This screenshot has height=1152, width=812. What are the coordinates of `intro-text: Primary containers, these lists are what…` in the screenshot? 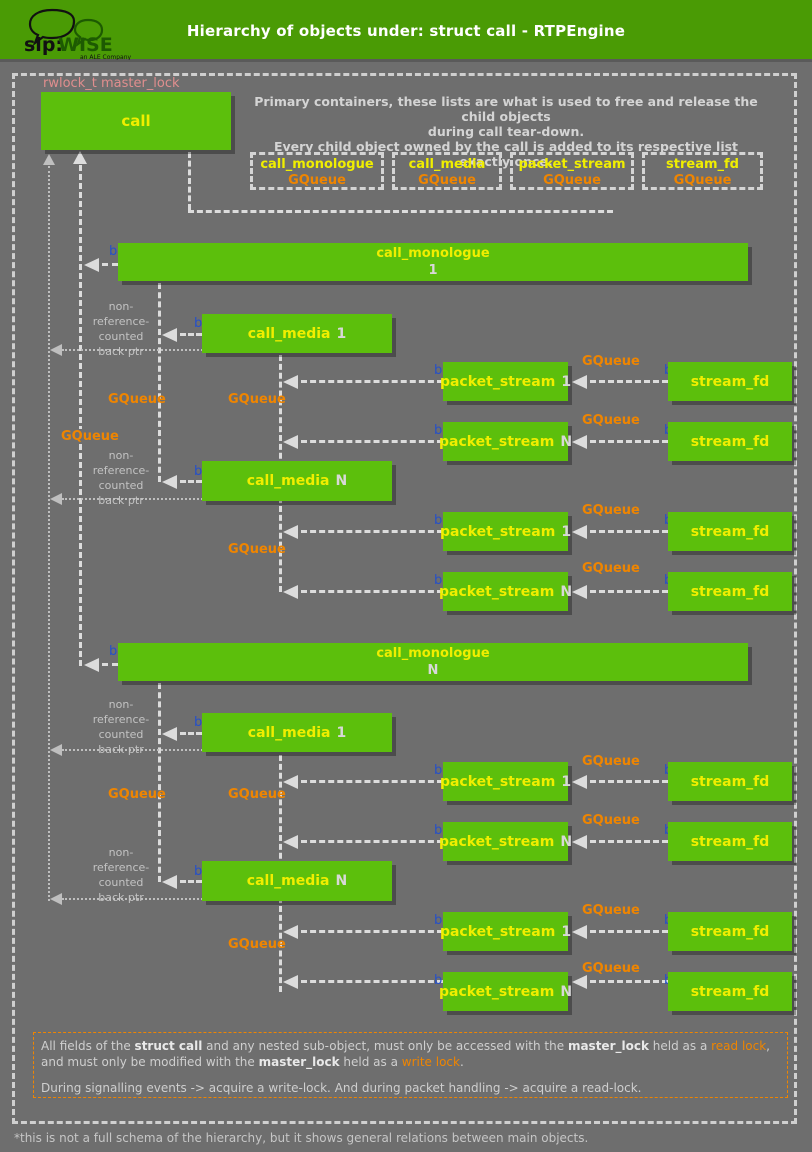 It's located at (506, 131).